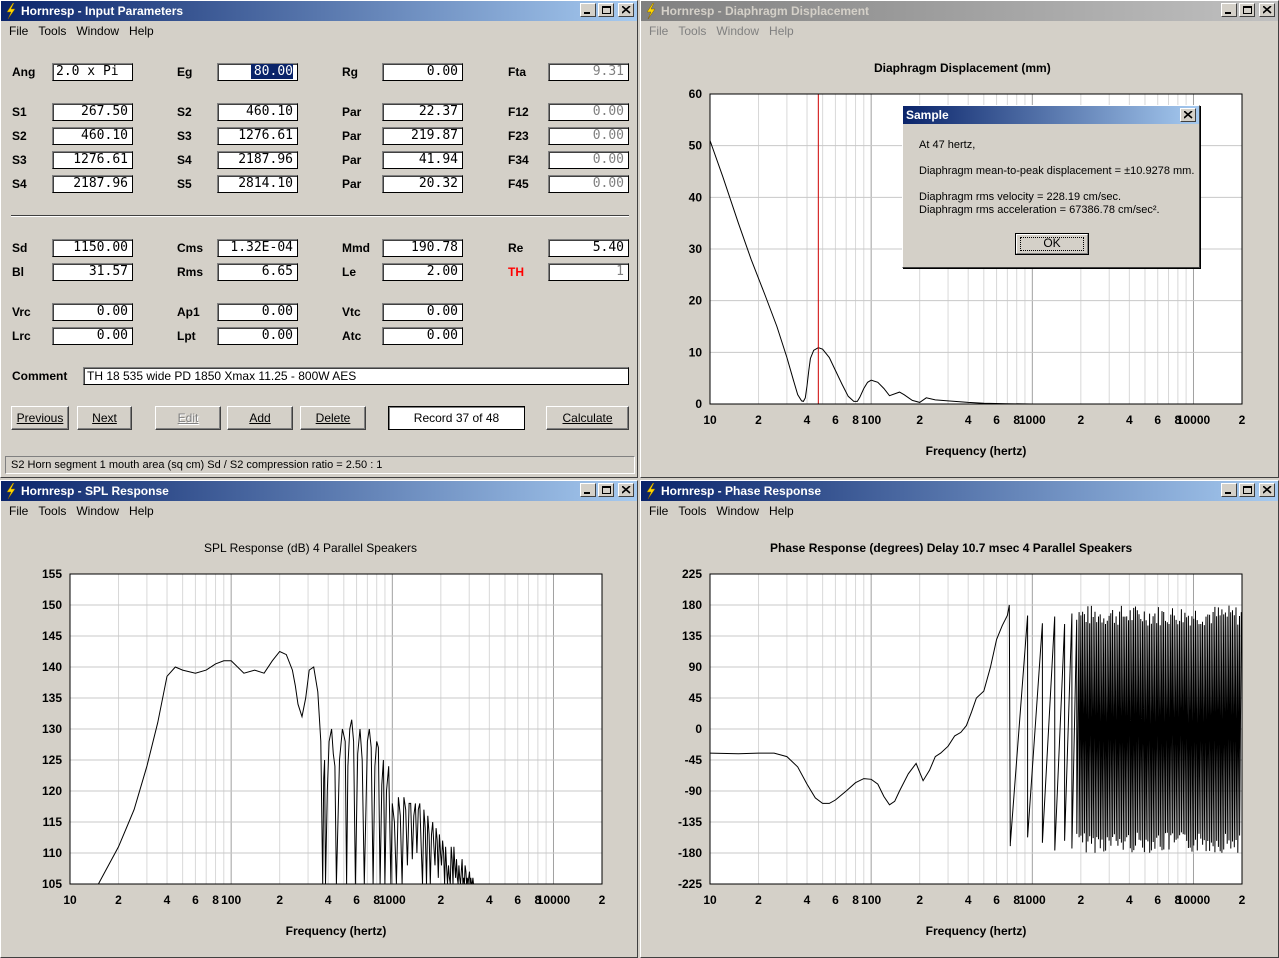 The width and height of the screenshot is (1279, 958). I want to click on dialog-line-velocity: Diaphragm rms velocity = 228.19 cm/sec., so click(1020, 197).